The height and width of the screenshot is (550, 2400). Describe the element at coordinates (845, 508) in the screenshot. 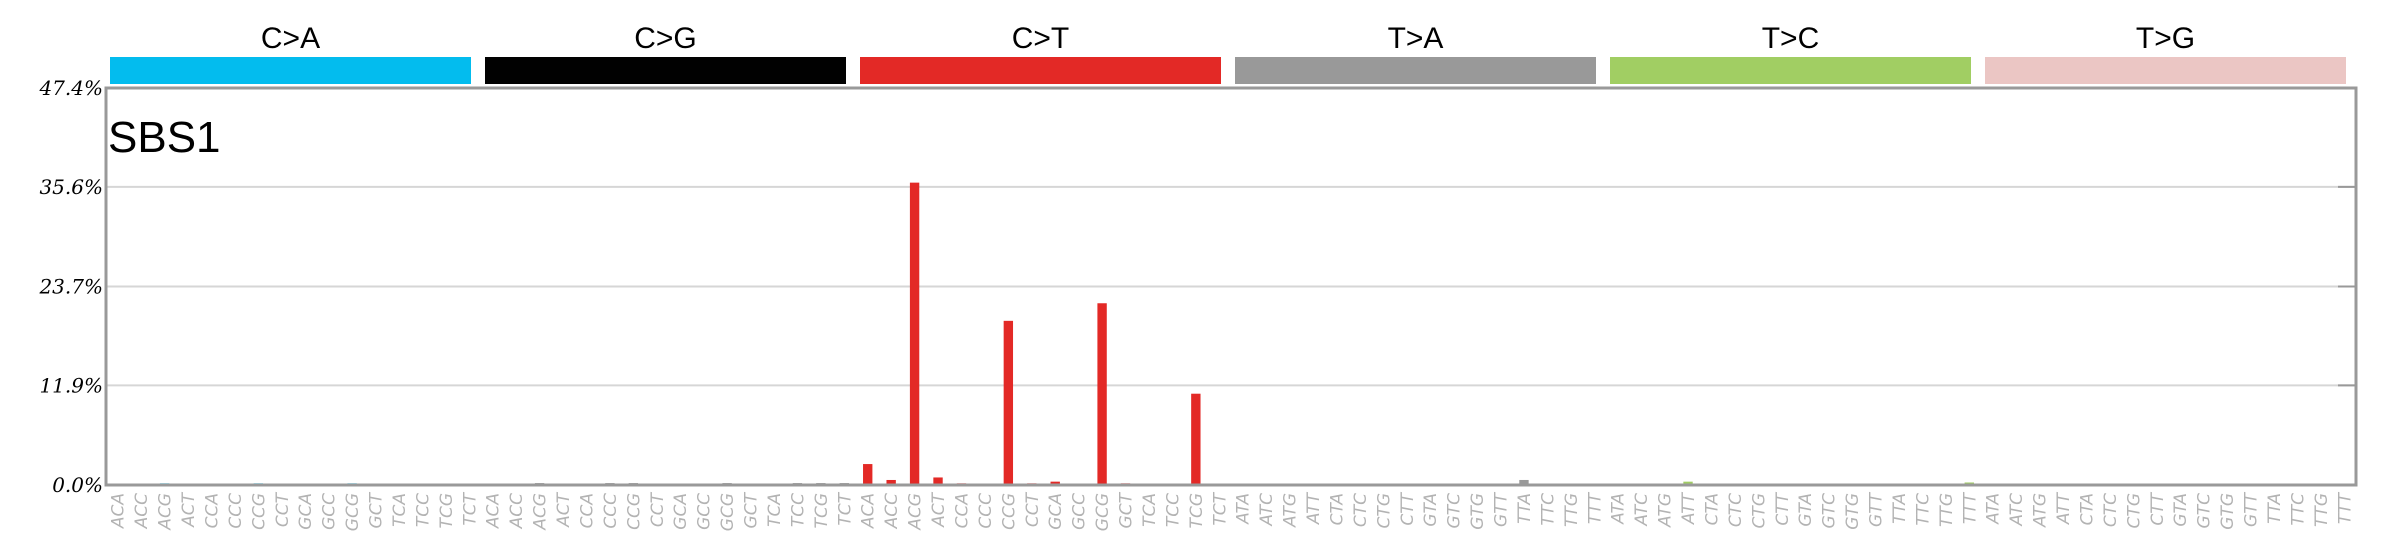

I see `x-tick-label: TCT` at that location.